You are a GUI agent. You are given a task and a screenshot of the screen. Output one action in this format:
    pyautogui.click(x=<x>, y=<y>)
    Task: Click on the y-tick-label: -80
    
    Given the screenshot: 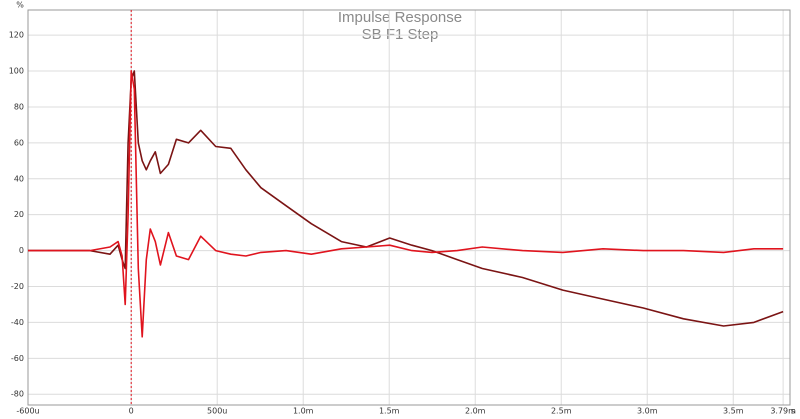 What is the action you would take?
    pyautogui.click(x=17, y=394)
    